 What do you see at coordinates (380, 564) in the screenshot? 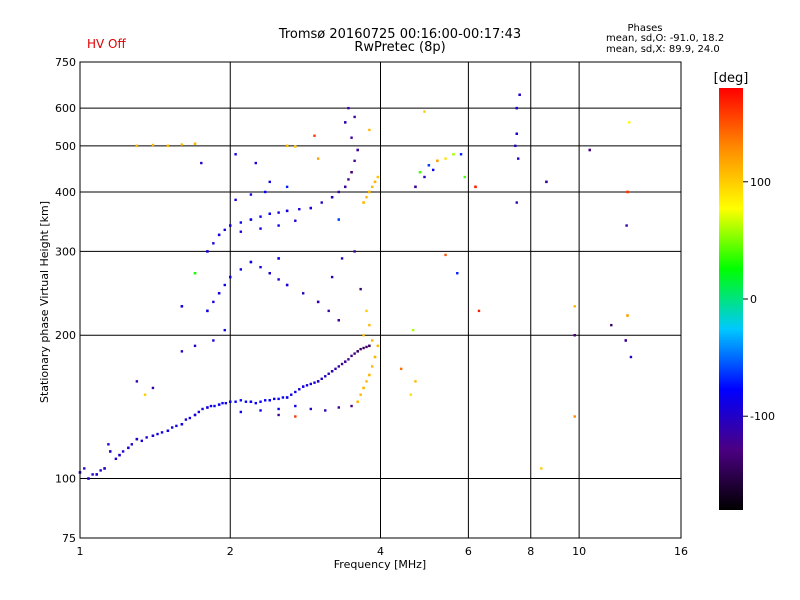
I see `x-axis-label: Frequency [MHz]` at bounding box center [380, 564].